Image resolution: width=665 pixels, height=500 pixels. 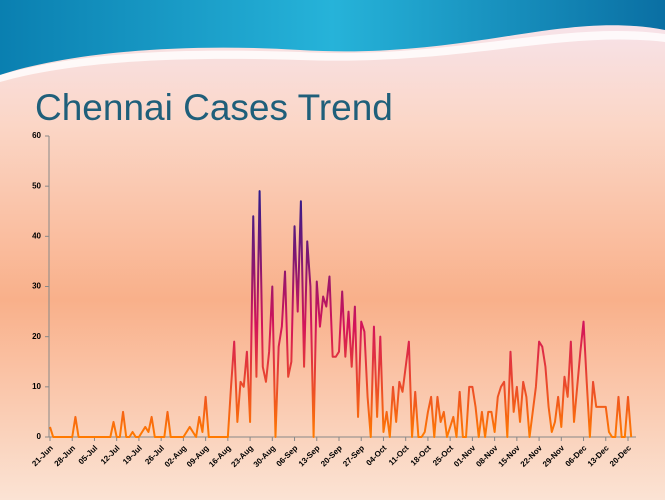 I want to click on y-tick-label: 60, so click(x=36, y=135).